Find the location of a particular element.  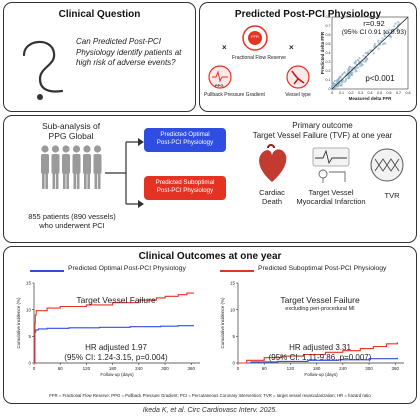

optimal-group-pill: Predicted Optimal Post-PCI Physiology is located at coordinates (185, 140).